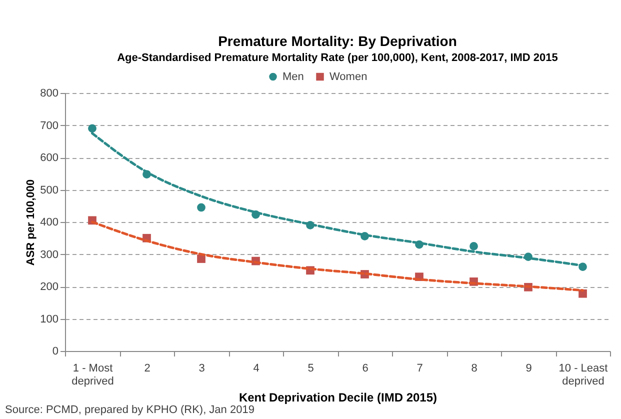 The width and height of the screenshot is (621, 419). What do you see at coordinates (49, 319) in the screenshot?
I see `y-tick-label: 100` at bounding box center [49, 319].